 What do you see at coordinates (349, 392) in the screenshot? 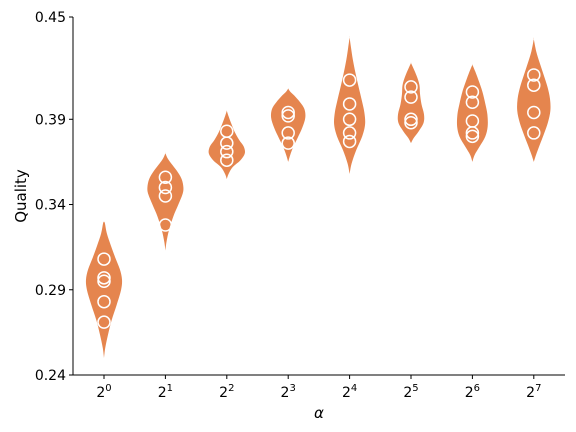
I see `x-tick-label: 24` at bounding box center [349, 392].